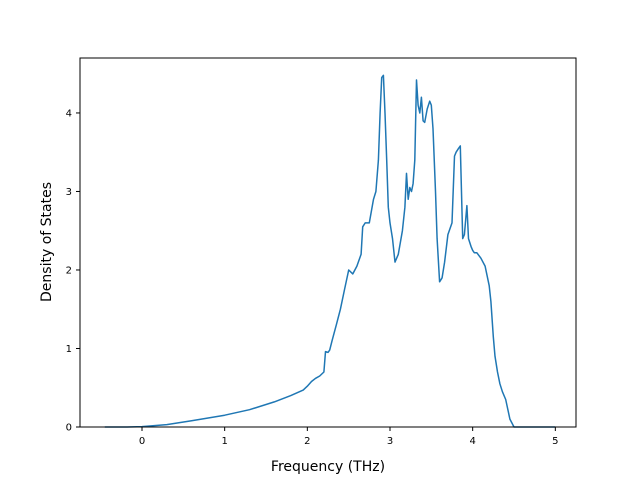 Image resolution: width=640 pixels, height=480 pixels. Describe the element at coordinates (555, 441) in the screenshot. I see `x-tick-label: 5` at that location.